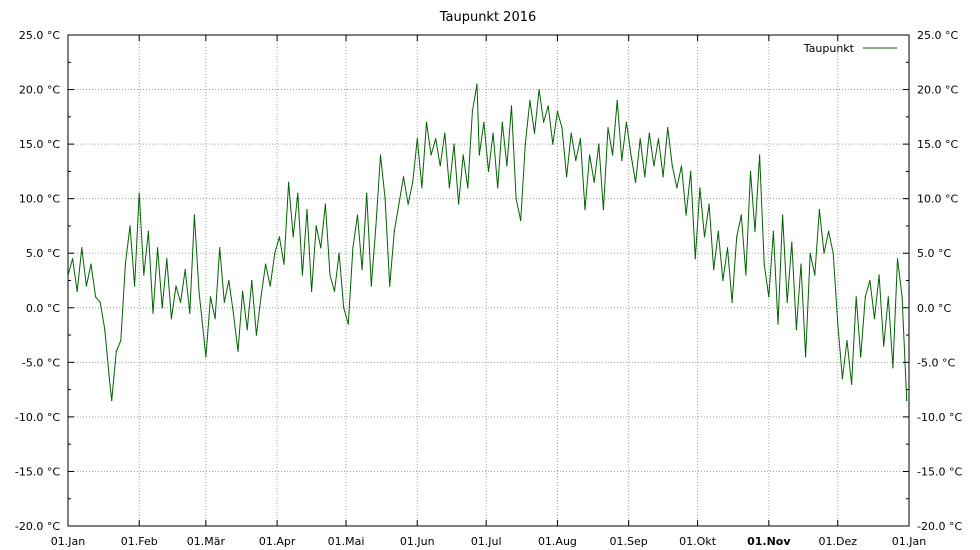  I want to click on y-tick-label-left: 0.0 °C, so click(43, 308).